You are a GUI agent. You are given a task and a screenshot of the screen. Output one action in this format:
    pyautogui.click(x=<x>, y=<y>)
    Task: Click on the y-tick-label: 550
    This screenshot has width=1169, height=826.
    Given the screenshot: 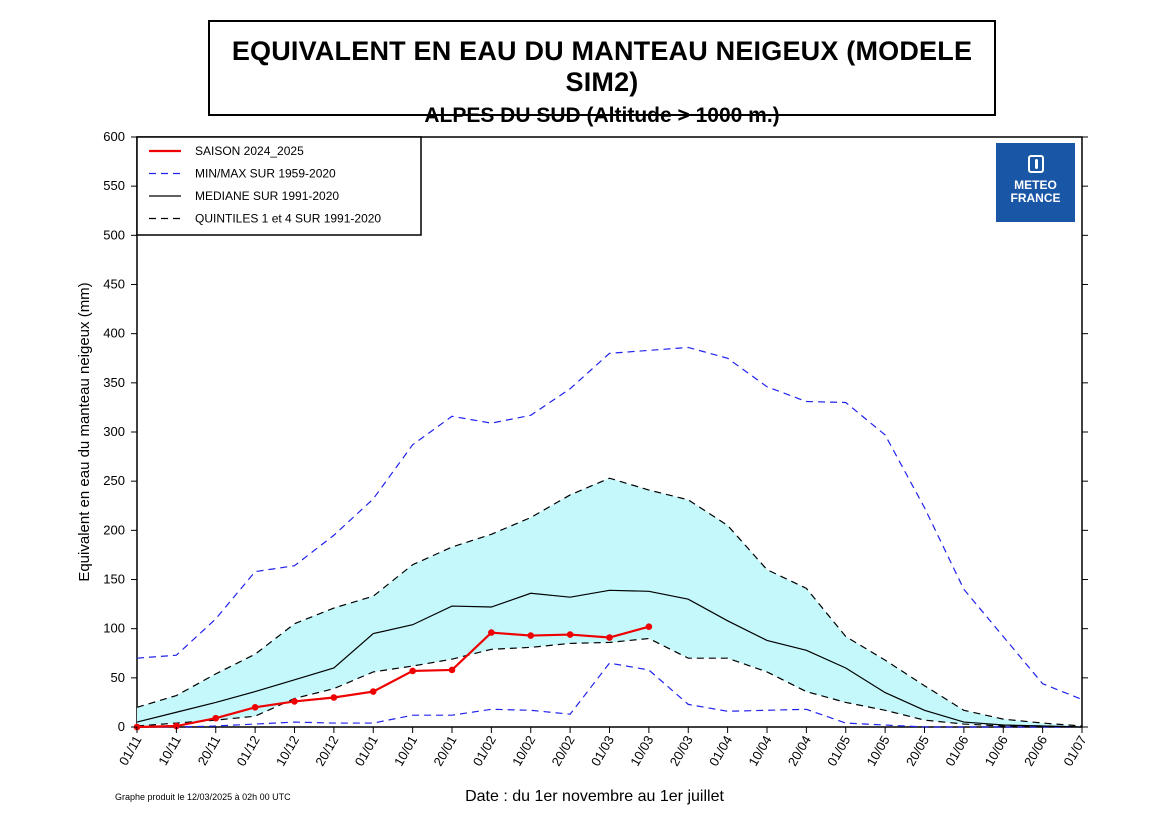 What is the action you would take?
    pyautogui.click(x=114, y=185)
    